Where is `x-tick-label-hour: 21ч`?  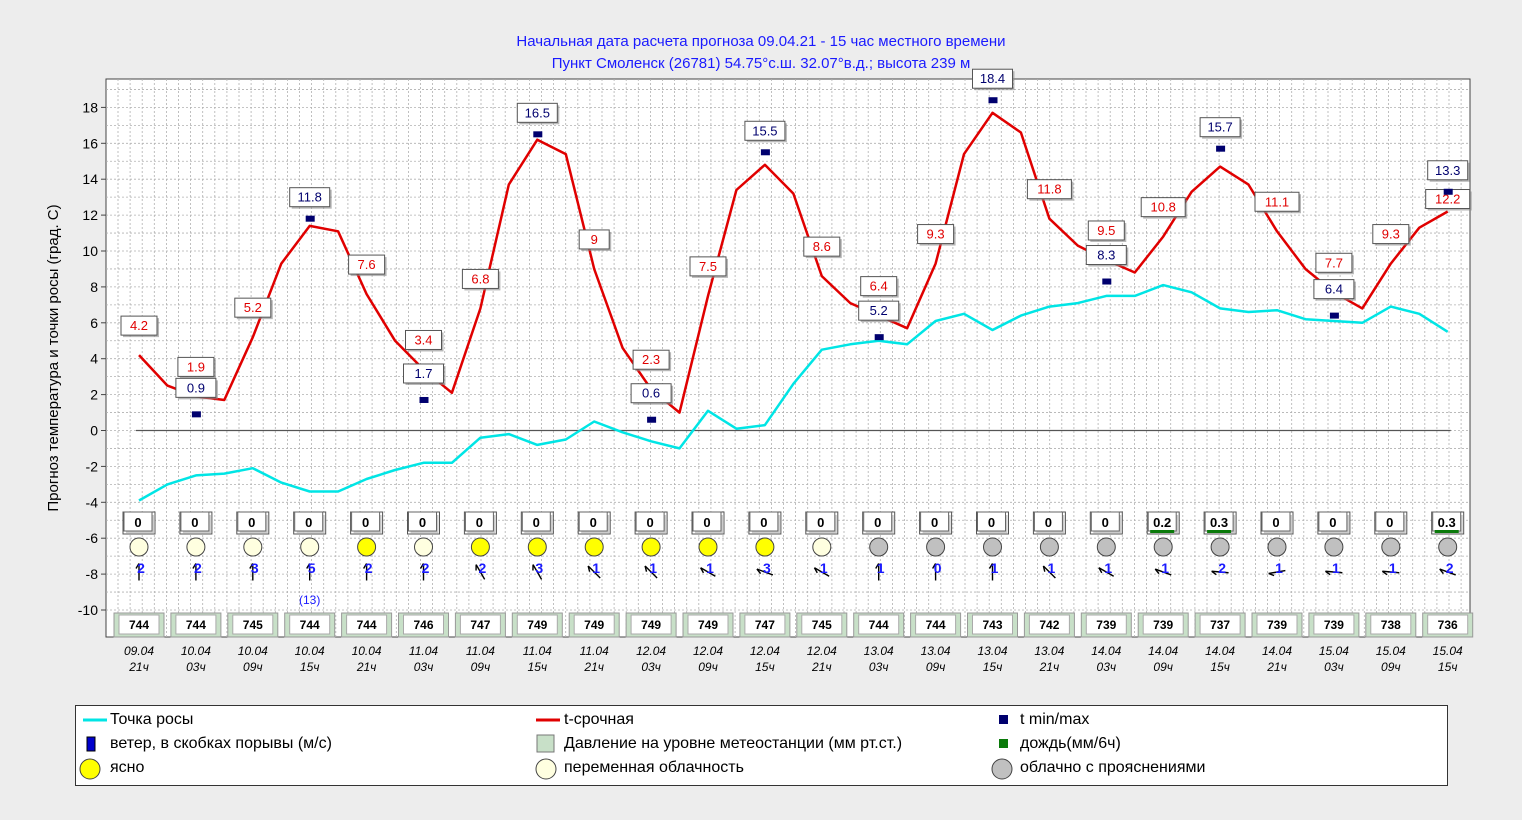 x-tick-label-hour: 21ч is located at coordinates (366, 667).